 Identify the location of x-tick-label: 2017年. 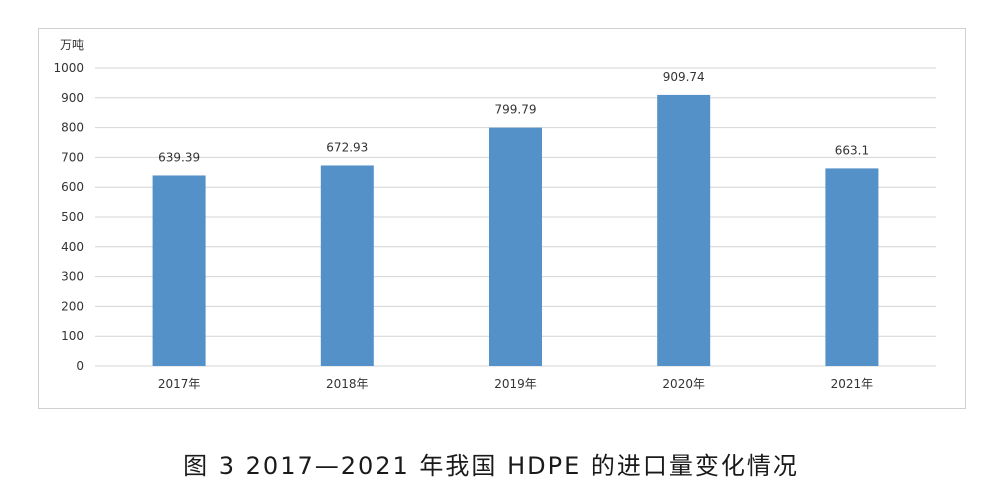
(179, 384).